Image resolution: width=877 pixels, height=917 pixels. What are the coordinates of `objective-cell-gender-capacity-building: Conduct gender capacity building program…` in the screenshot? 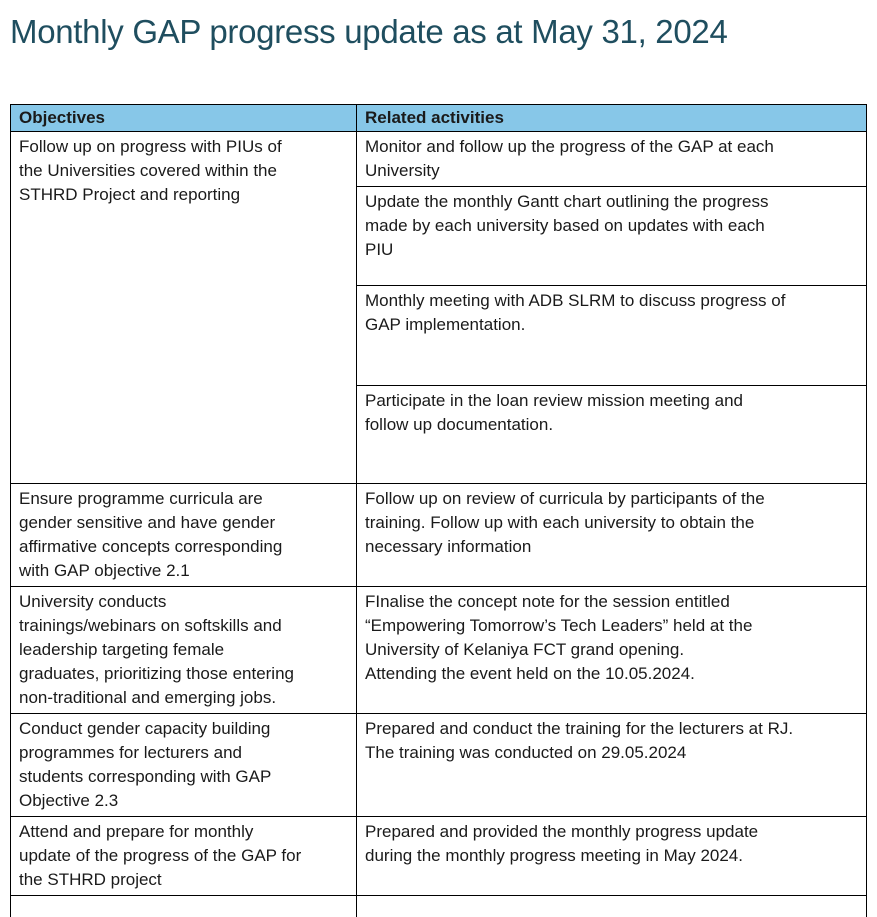 It's located at (183, 765).